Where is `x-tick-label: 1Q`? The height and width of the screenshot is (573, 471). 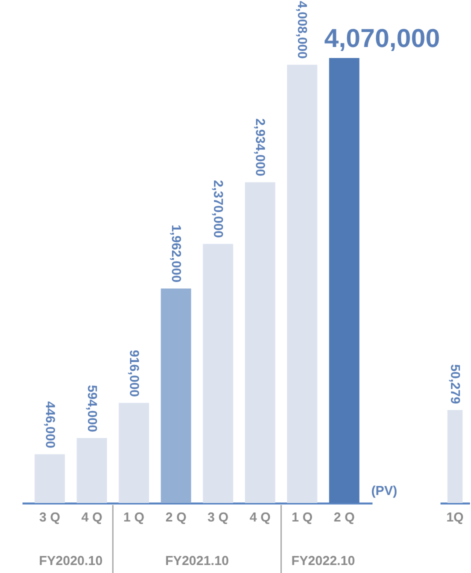
x-tick-label: 1Q is located at coordinates (455, 517).